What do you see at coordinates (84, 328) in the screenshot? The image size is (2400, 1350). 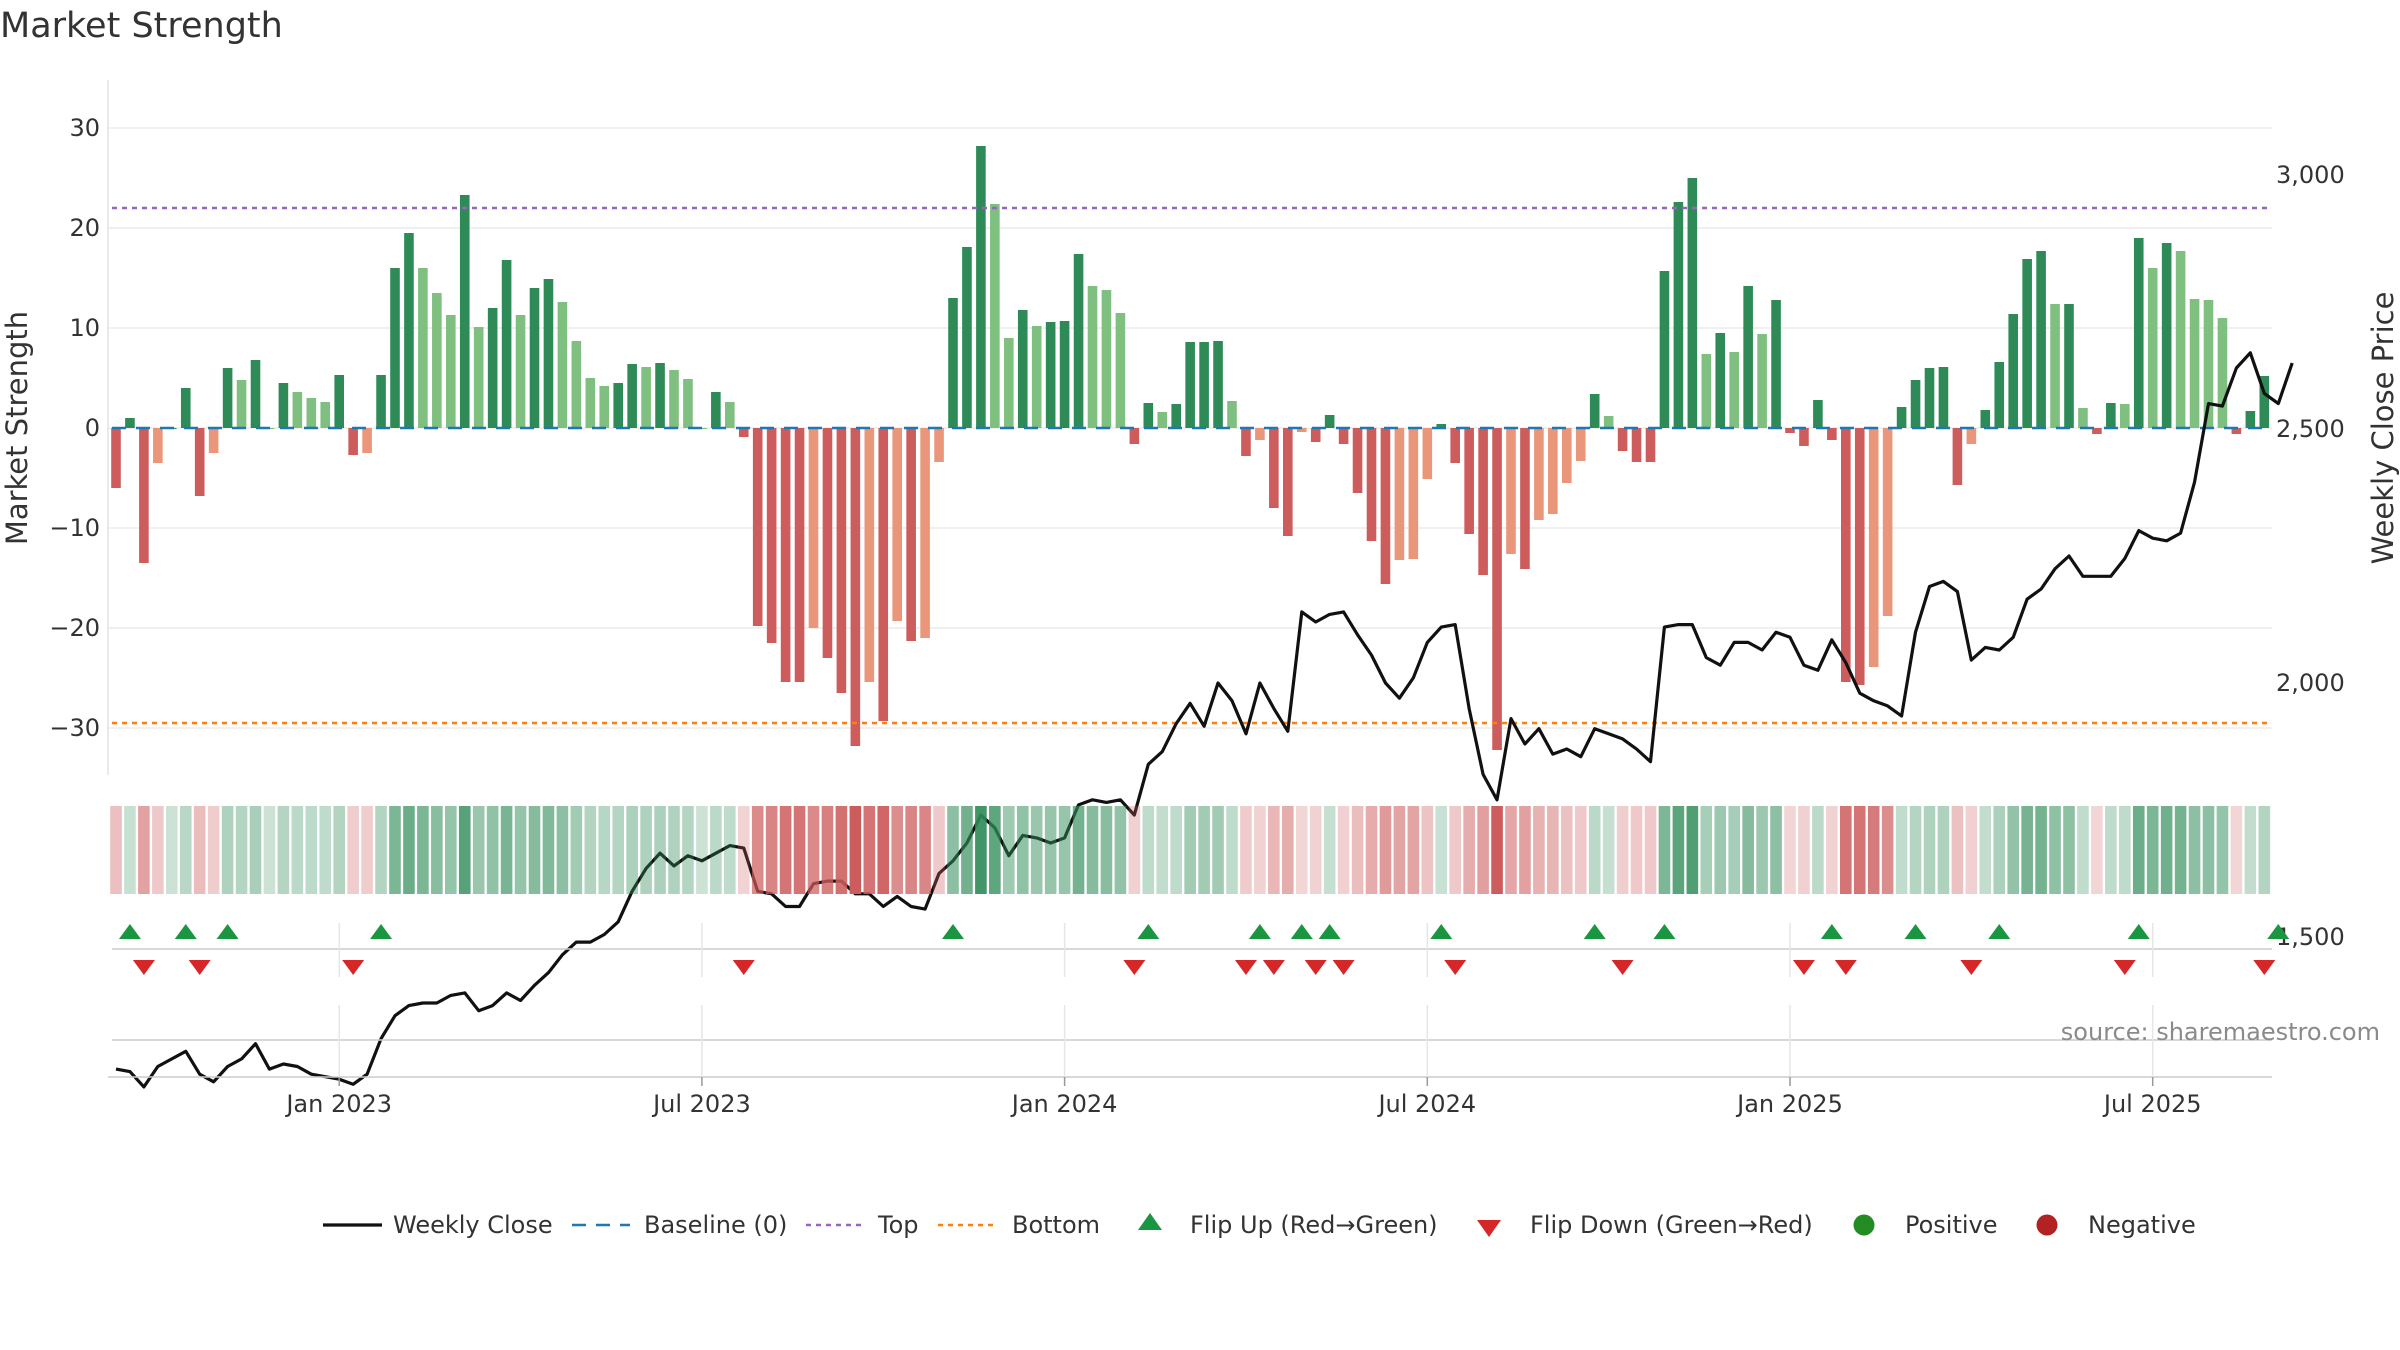 I see `y-tick-label: 10` at bounding box center [84, 328].